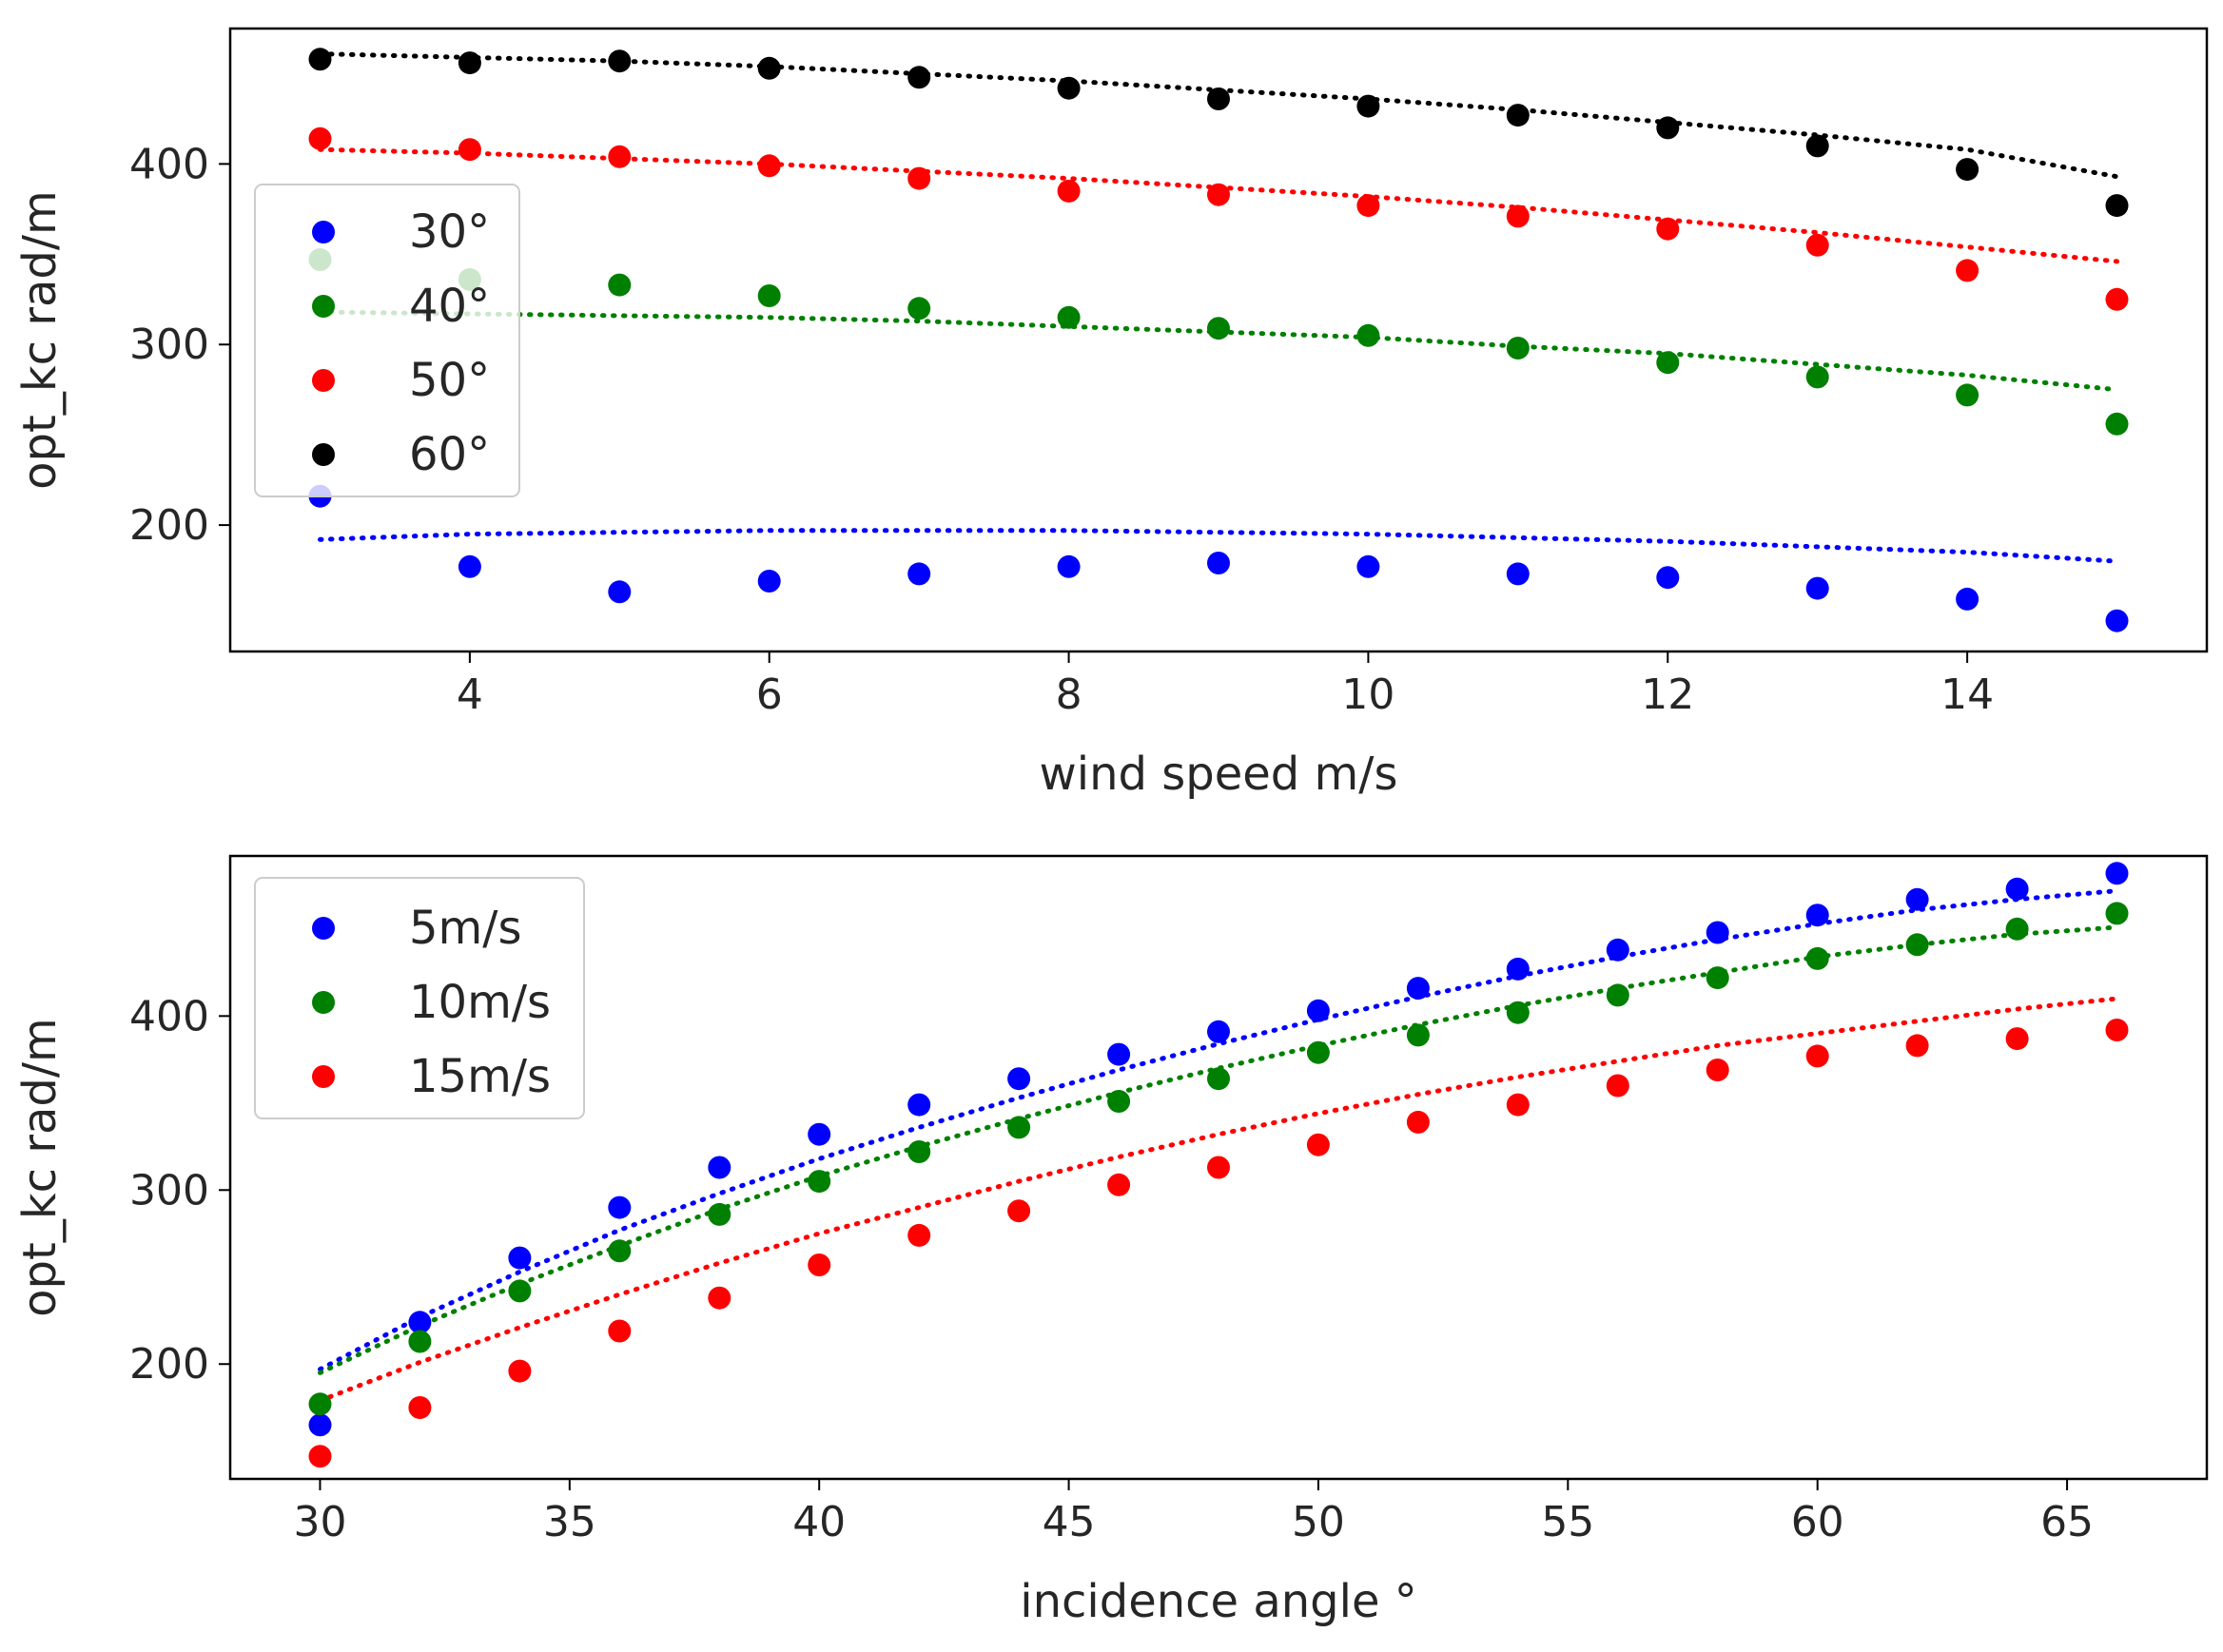 The image size is (2223, 1652). Describe the element at coordinates (449, 306) in the screenshot. I see `legend-label-2: 40°` at that location.